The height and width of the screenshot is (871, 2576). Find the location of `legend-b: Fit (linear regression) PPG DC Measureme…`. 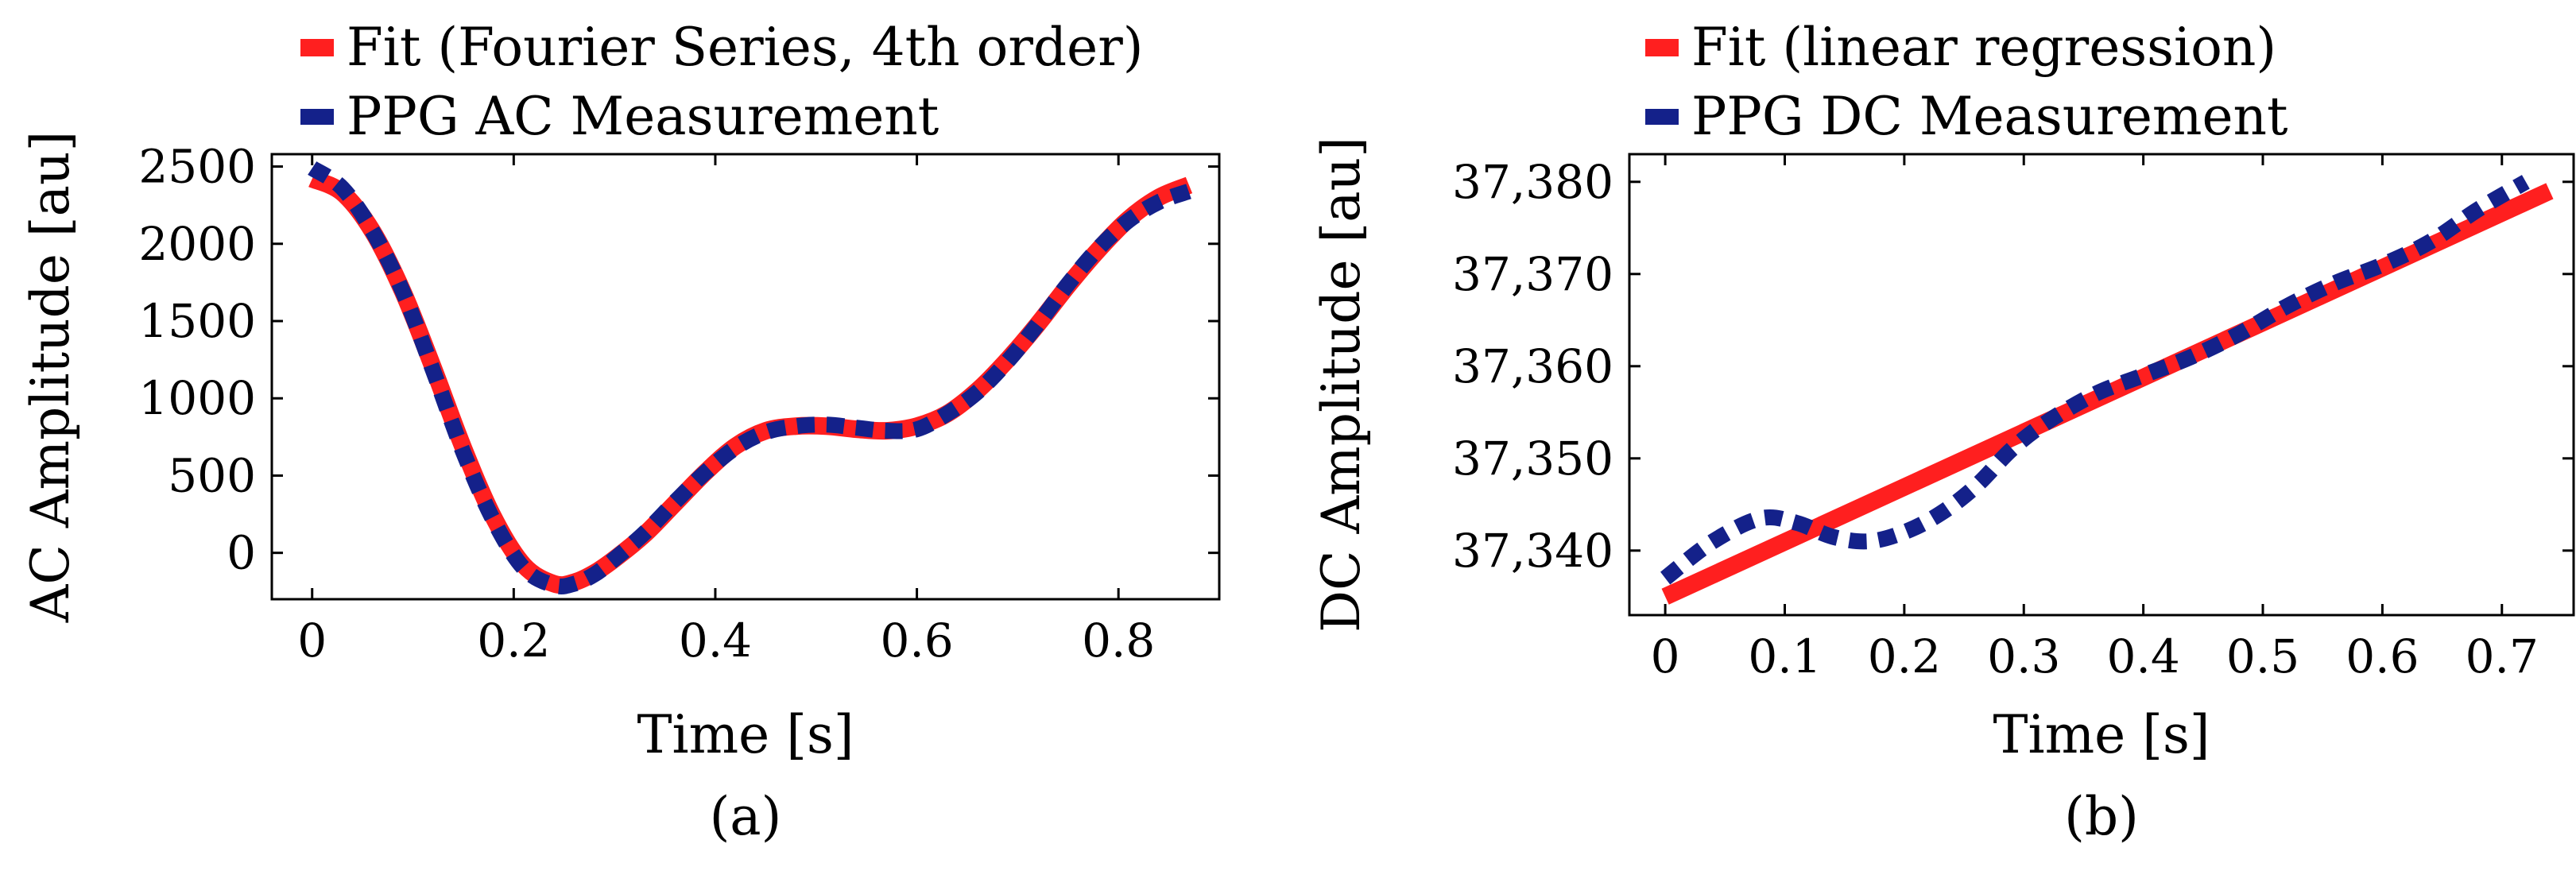

legend-b: Fit (linear regression) PPG DC Measureme… is located at coordinates (1966, 82).